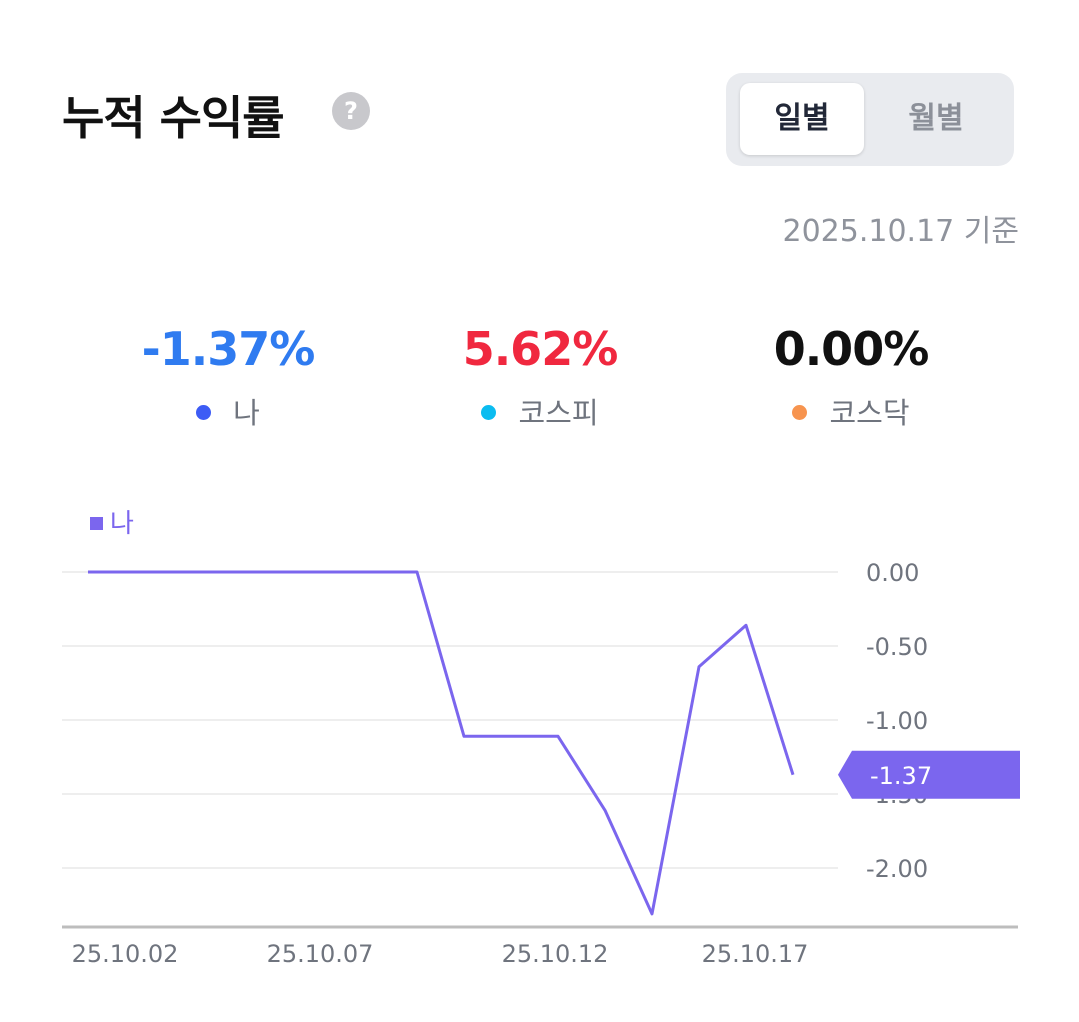 This screenshot has width=1079, height=1022. Describe the element at coordinates (173, 118) in the screenshot. I see `page-title: 누적 수익률` at that location.